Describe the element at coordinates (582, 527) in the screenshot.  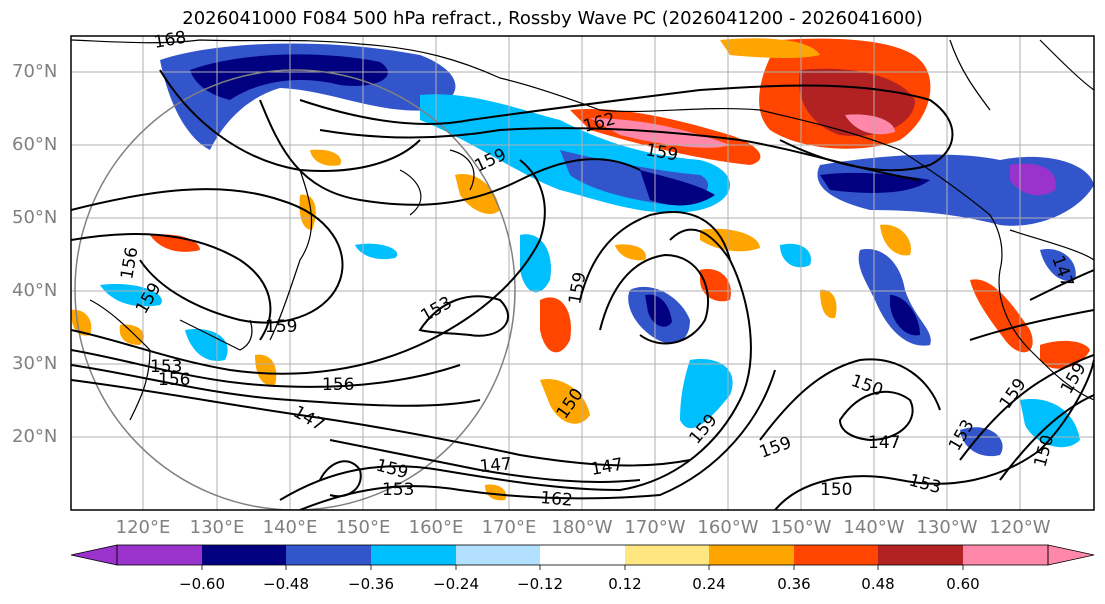
I see `lon-label-180w: 180°W` at that location.